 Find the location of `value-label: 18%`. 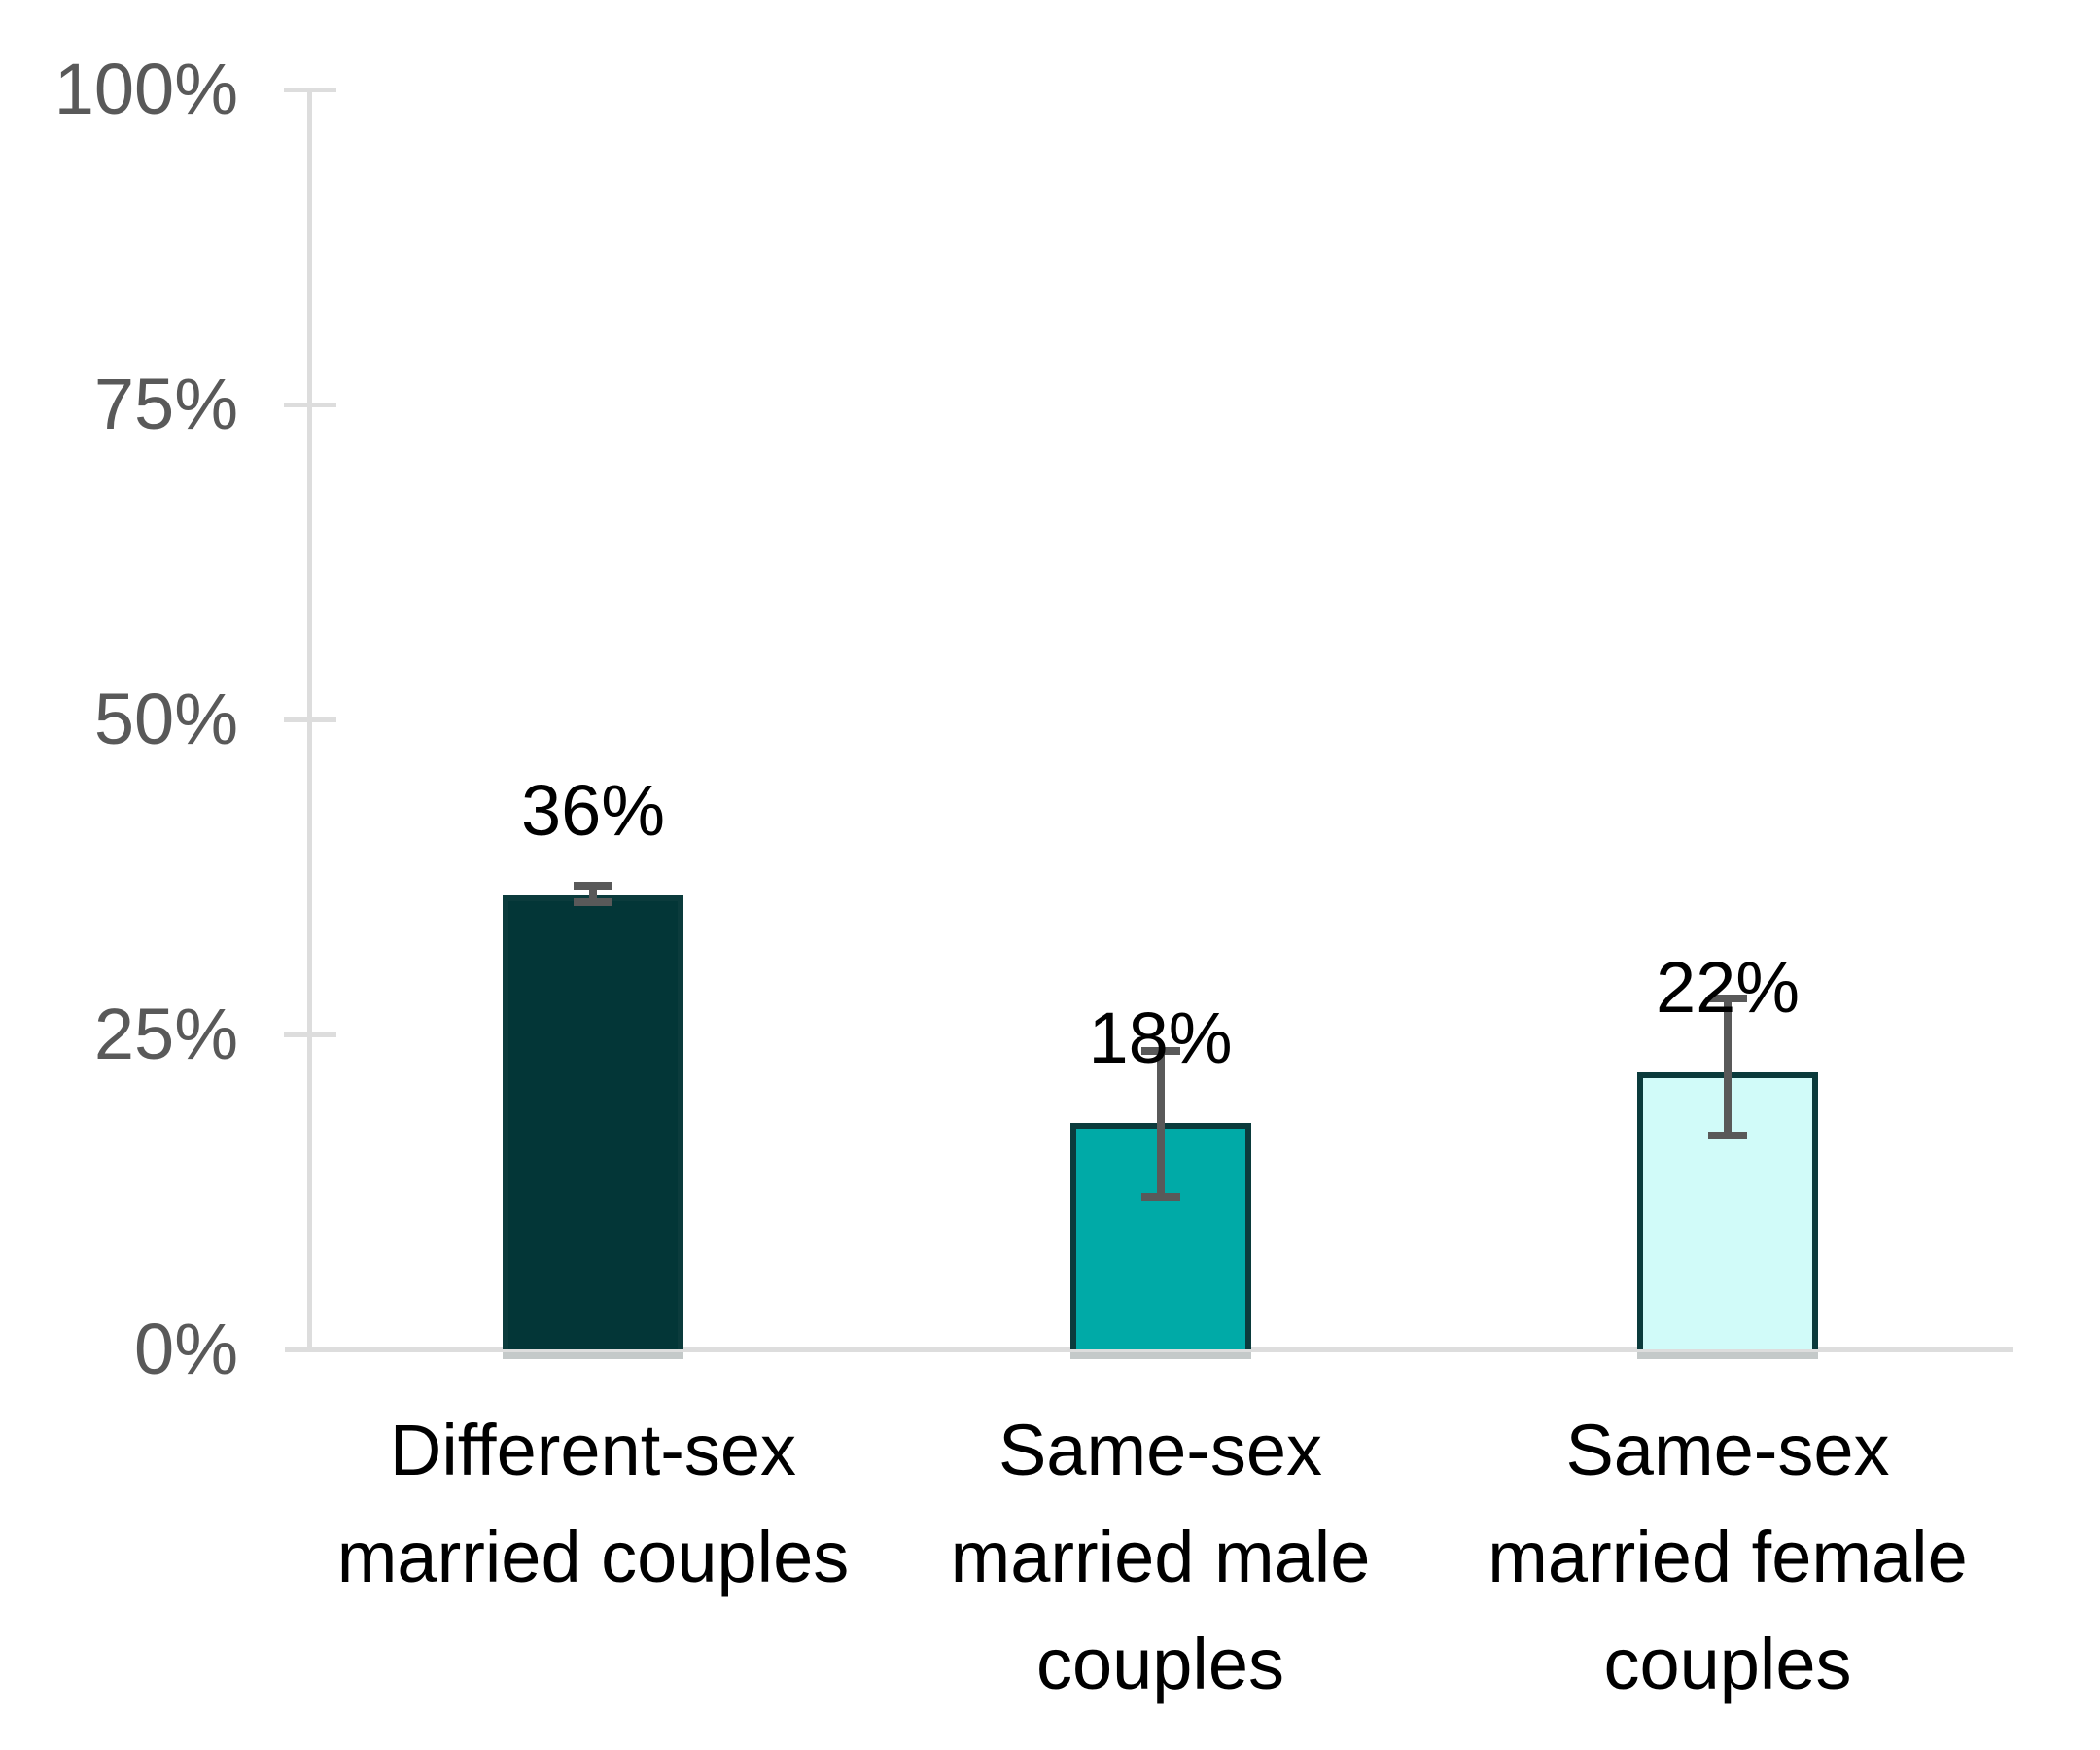

value-label: 18% is located at coordinates (1160, 1037).